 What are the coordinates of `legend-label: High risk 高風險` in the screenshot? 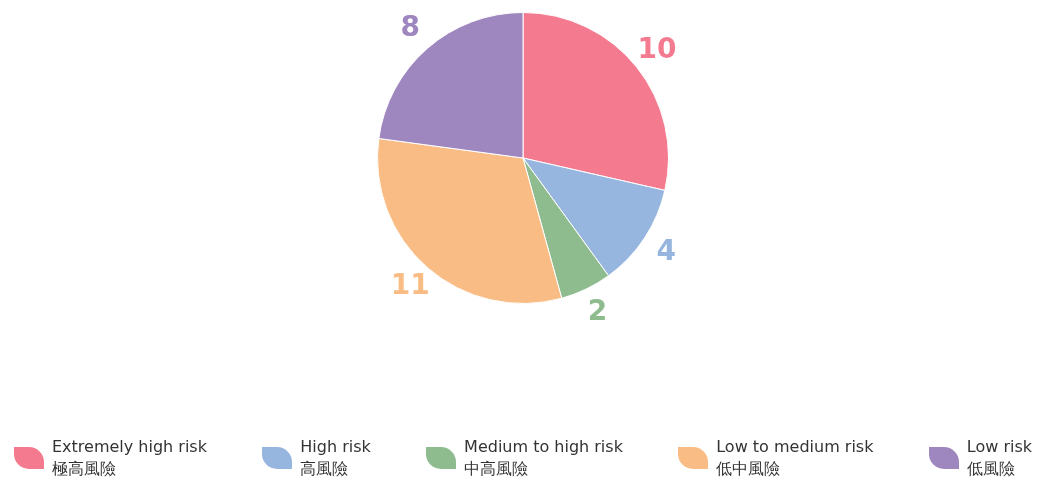 It's located at (335, 458).